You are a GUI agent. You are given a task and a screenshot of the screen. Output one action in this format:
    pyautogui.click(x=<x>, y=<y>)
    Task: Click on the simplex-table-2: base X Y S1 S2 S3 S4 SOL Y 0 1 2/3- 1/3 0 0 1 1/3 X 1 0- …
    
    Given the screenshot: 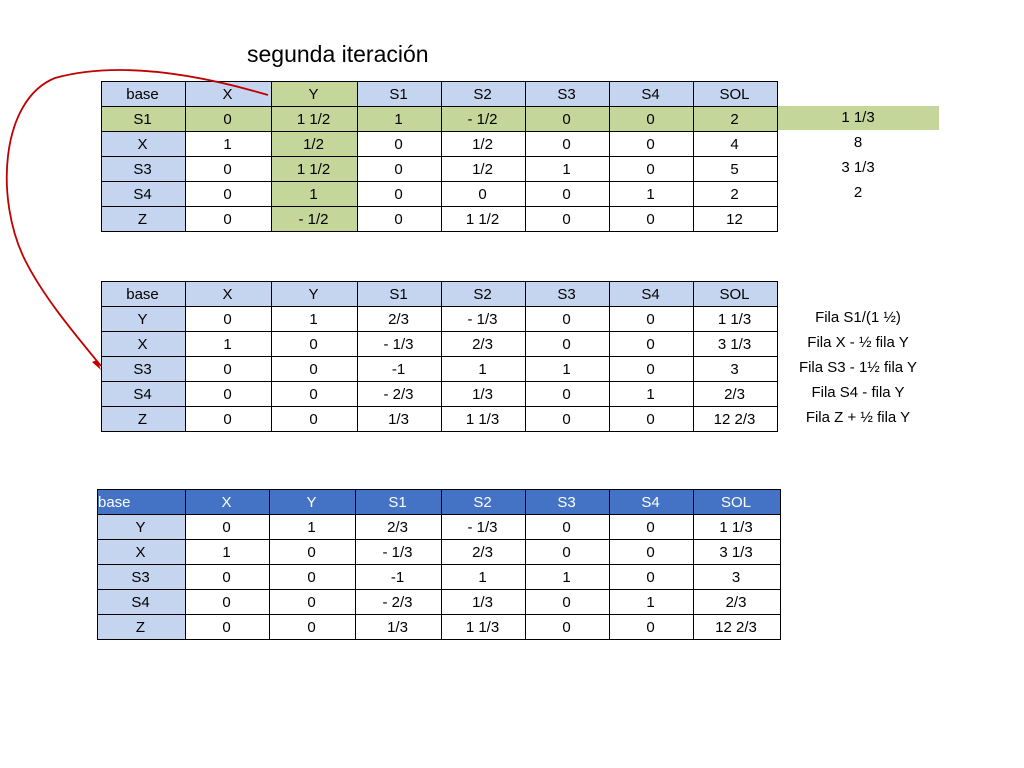 What is the action you would take?
    pyautogui.click(x=439, y=356)
    